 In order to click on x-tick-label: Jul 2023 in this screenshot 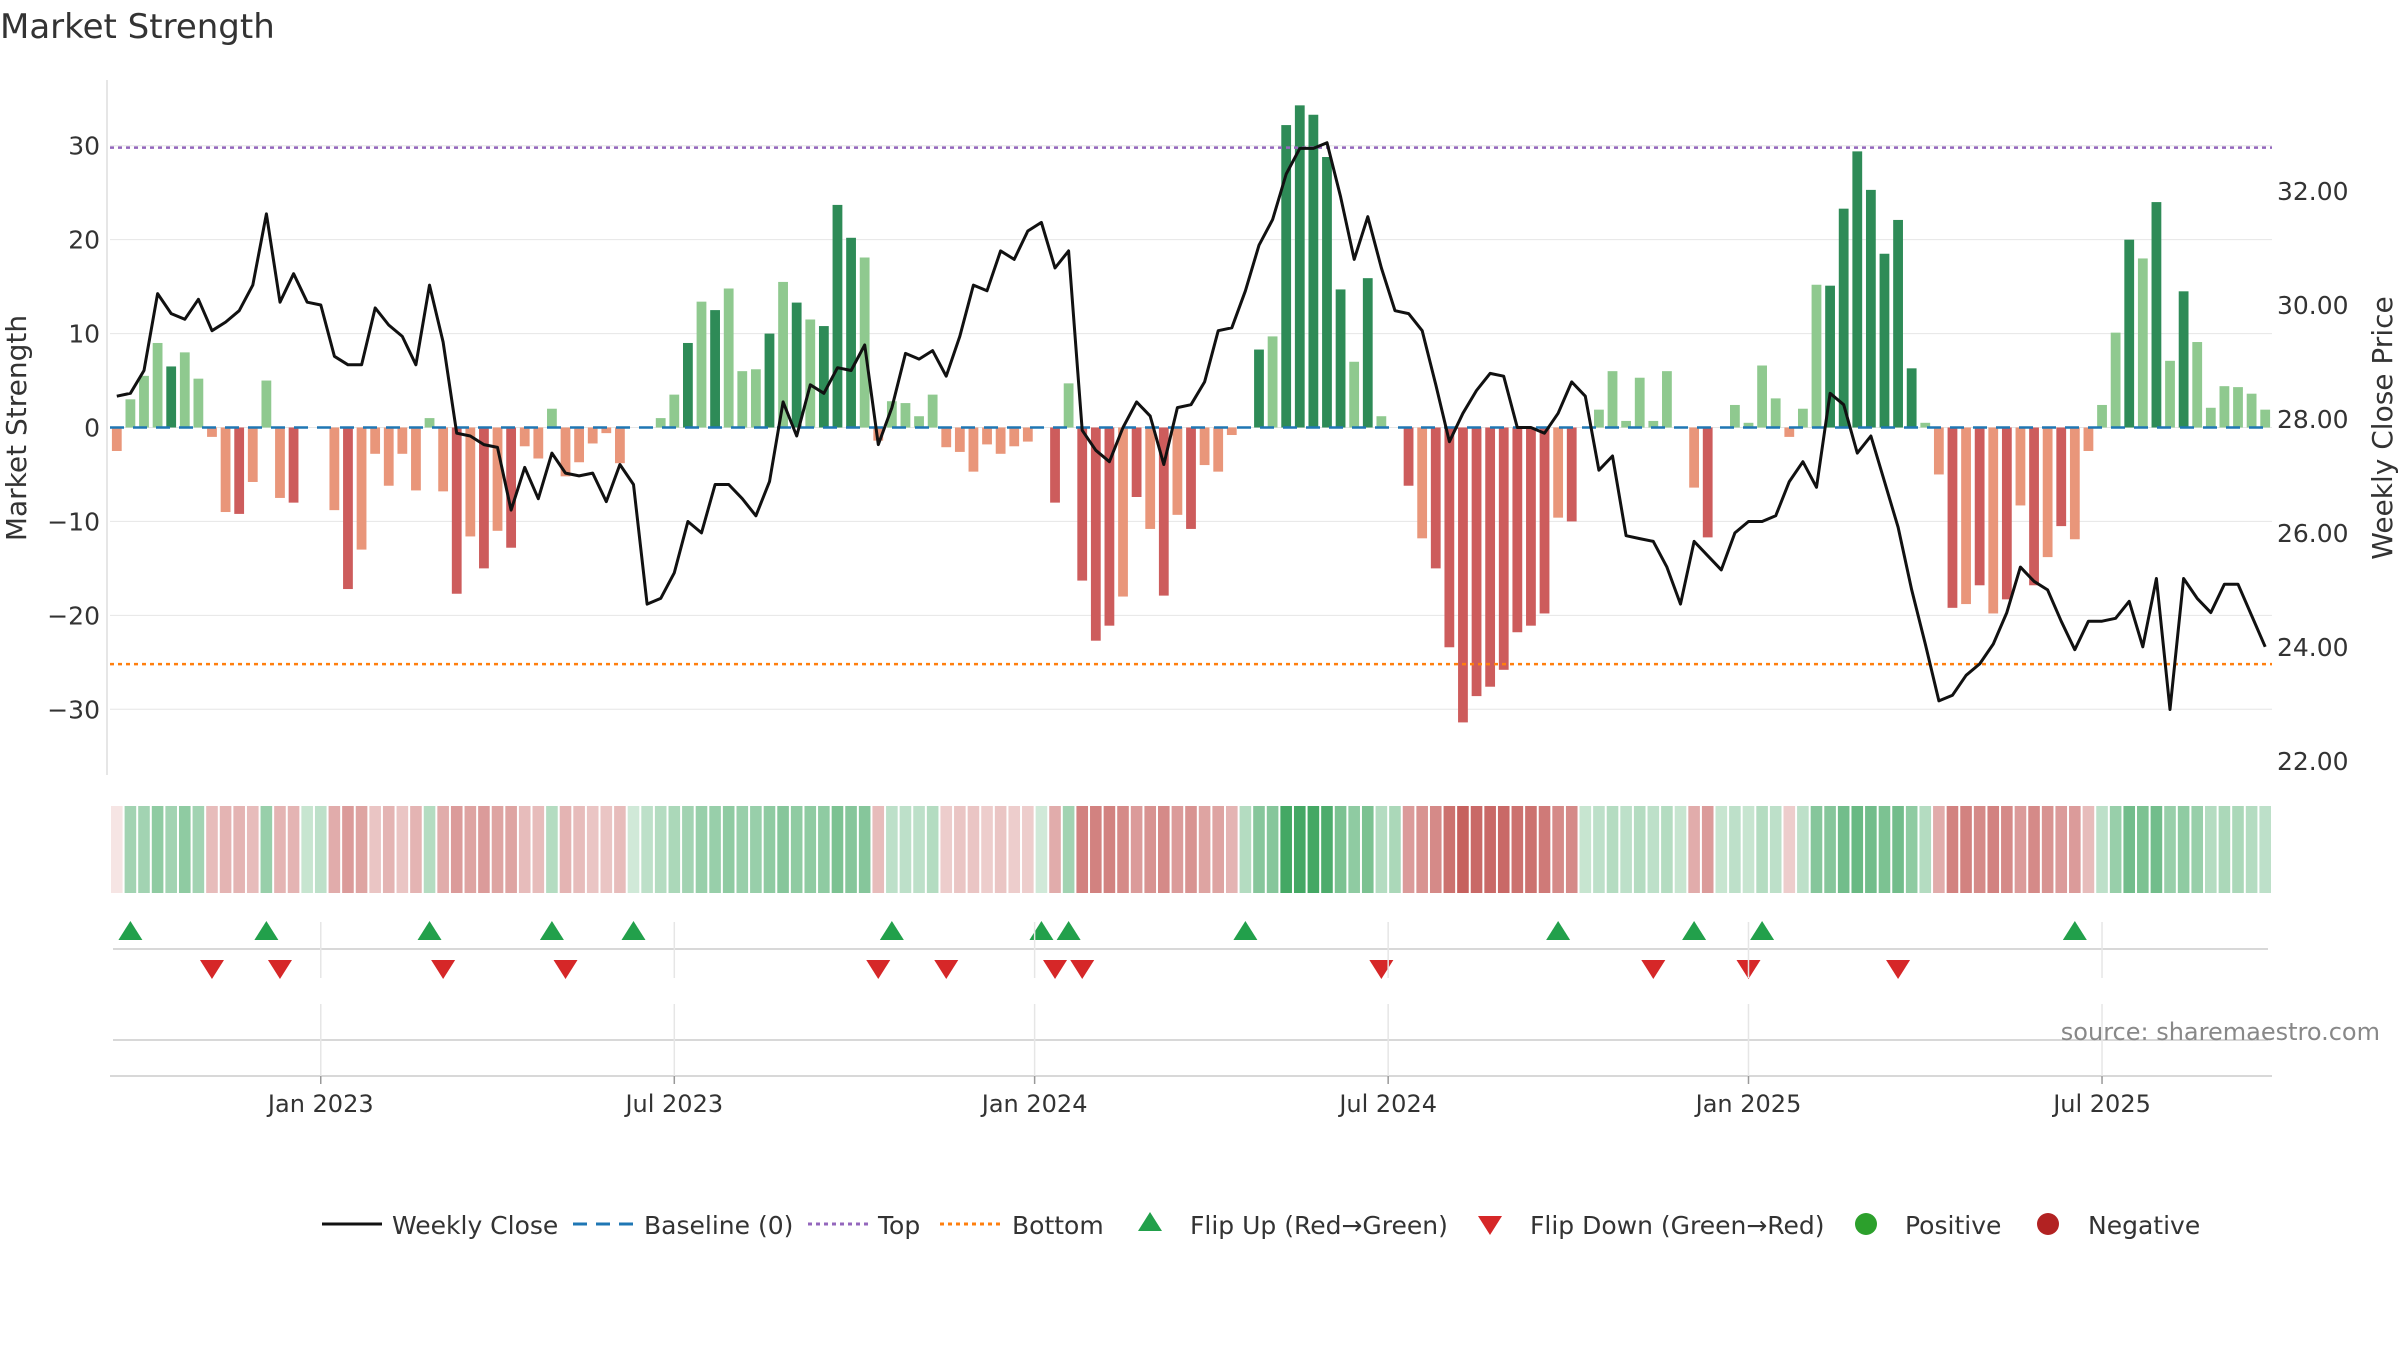, I will do `click(673, 1104)`.